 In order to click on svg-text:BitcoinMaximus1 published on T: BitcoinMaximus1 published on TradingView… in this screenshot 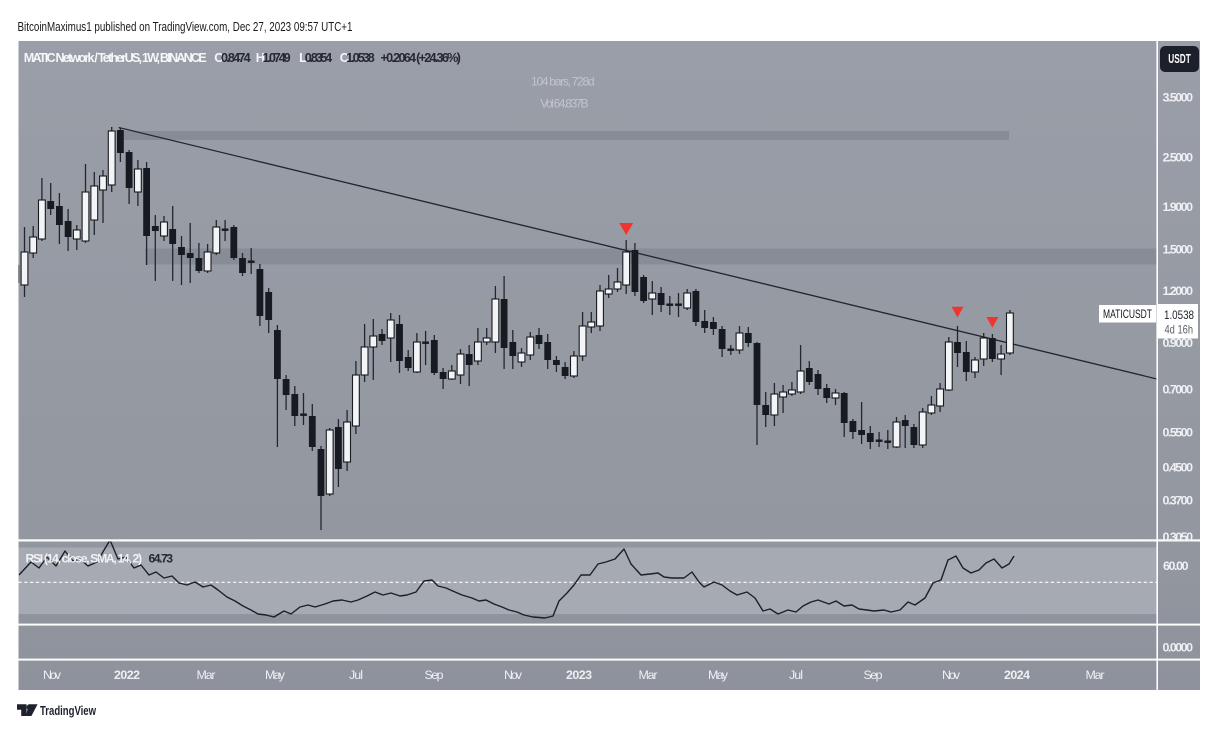, I will do `click(185, 26)`.